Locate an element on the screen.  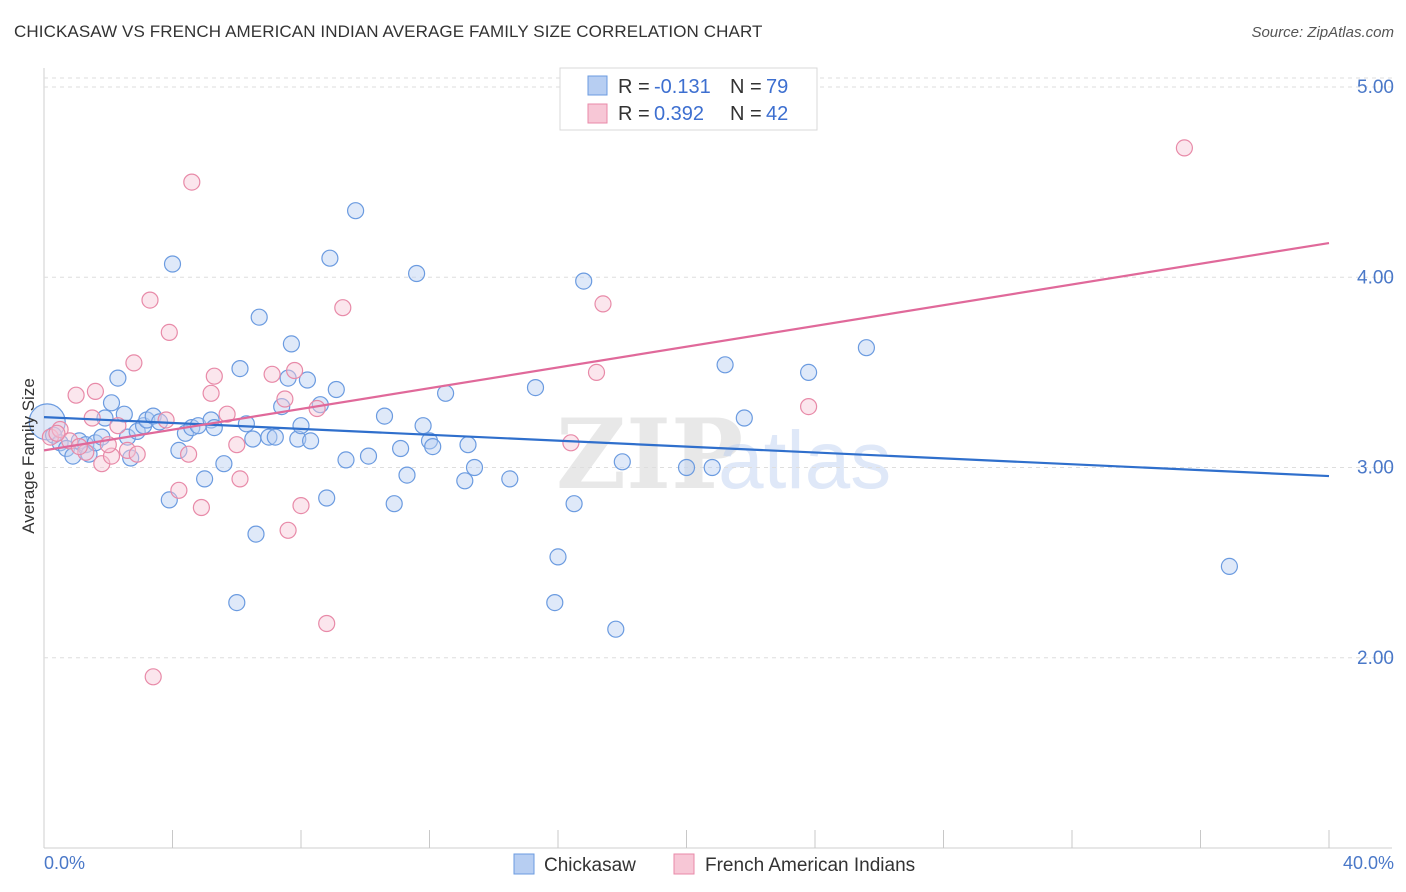
legend-swatch-chickasaw is located at coordinates (597, 85).